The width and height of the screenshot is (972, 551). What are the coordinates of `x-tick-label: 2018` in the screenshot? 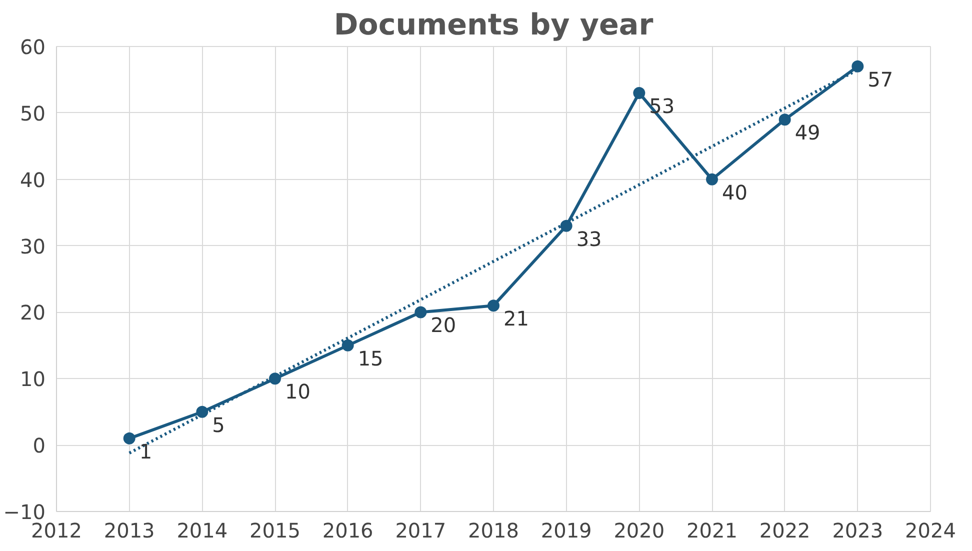 It's located at (493, 530).